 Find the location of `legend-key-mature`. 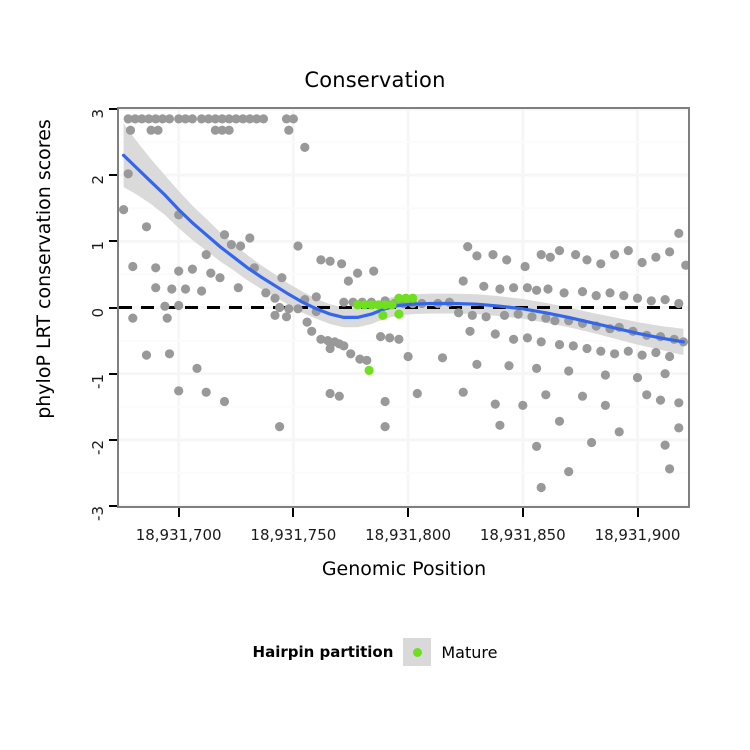

legend-key-mature is located at coordinates (417, 652).